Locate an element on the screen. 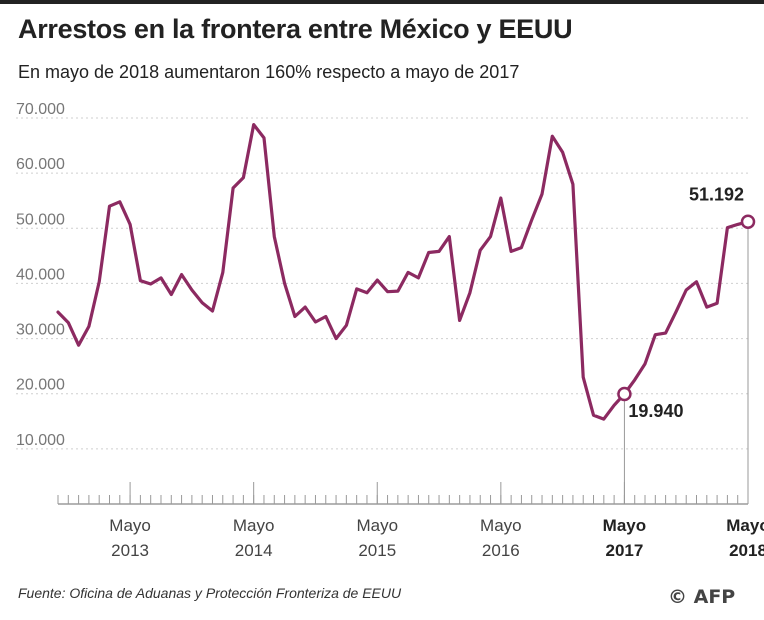  top-bar is located at coordinates (382, 2).